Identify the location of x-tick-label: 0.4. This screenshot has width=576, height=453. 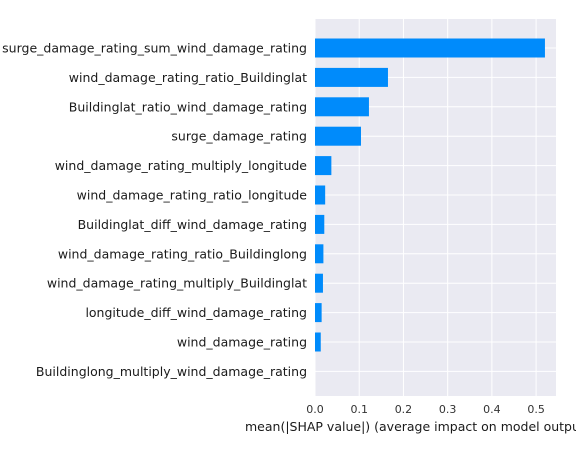
(492, 409).